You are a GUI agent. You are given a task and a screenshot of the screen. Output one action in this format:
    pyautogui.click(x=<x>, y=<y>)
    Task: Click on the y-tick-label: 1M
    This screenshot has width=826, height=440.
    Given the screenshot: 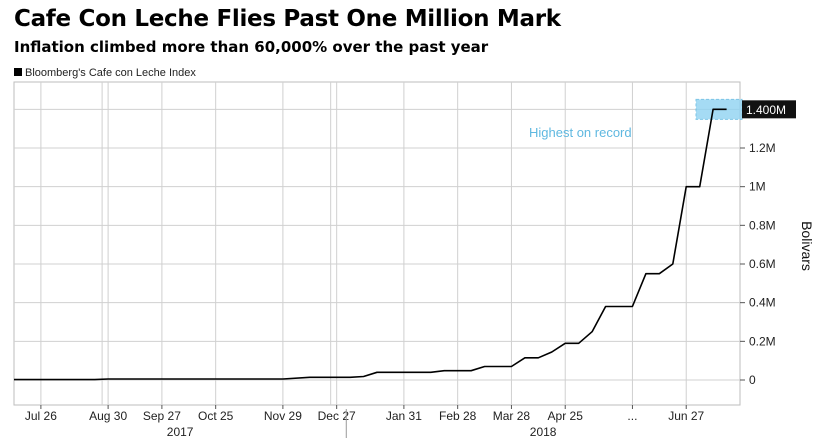 What is the action you would take?
    pyautogui.click(x=757, y=187)
    